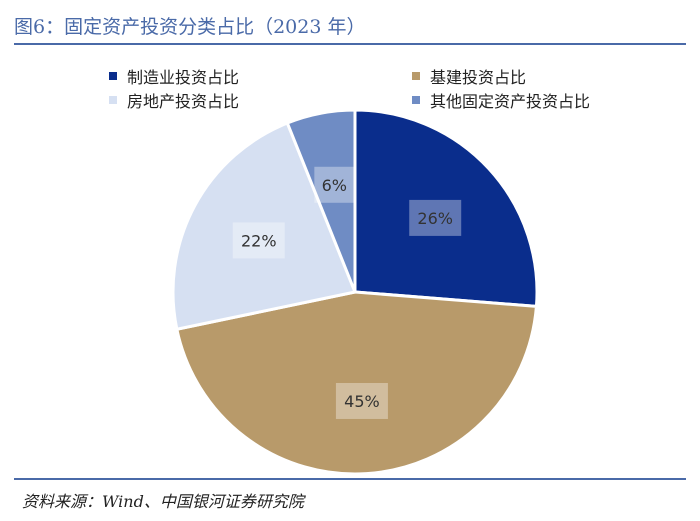 Image resolution: width=700 pixels, height=521 pixels. What do you see at coordinates (510, 101) in the screenshot?
I see `legend-label-other: 其他固定资产投资占比` at bounding box center [510, 101].